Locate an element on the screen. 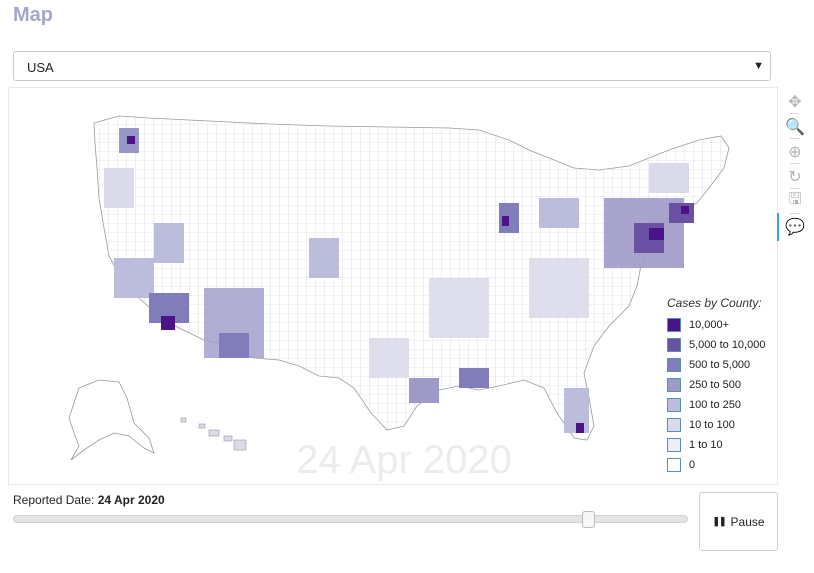  pause-label: Pause is located at coordinates (747, 521).